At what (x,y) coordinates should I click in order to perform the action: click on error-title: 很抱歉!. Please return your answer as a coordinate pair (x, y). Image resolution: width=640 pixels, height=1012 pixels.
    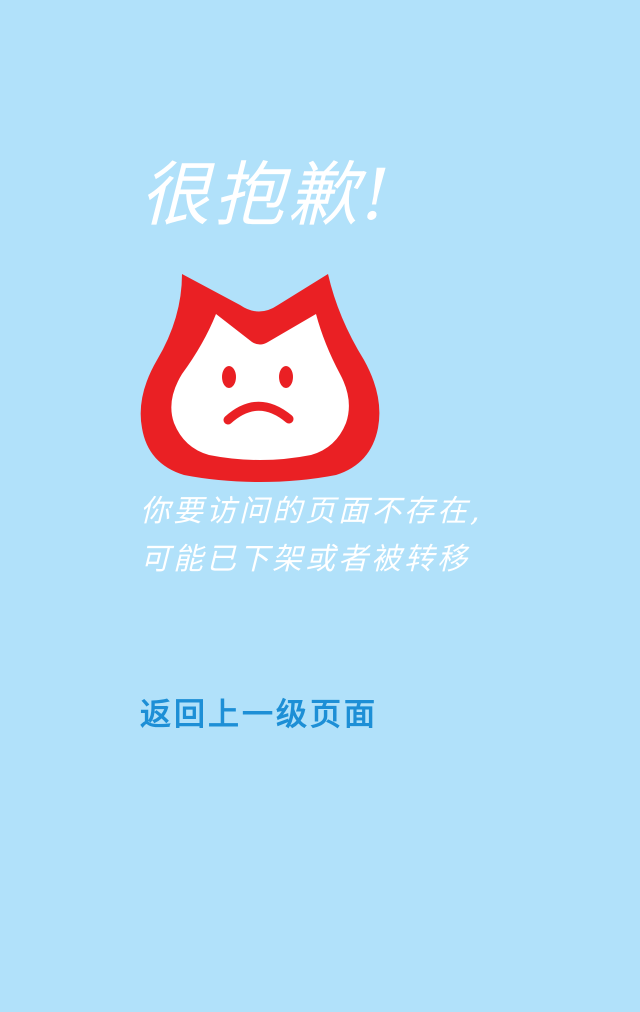
    Looking at the image, I should click on (267, 195).